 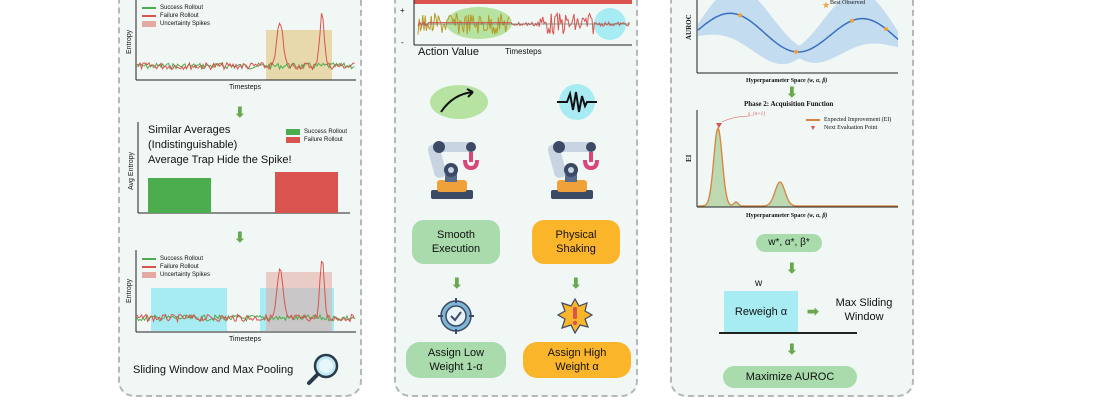 I want to click on reweigh-box: Reweigh α, so click(x=761, y=311).